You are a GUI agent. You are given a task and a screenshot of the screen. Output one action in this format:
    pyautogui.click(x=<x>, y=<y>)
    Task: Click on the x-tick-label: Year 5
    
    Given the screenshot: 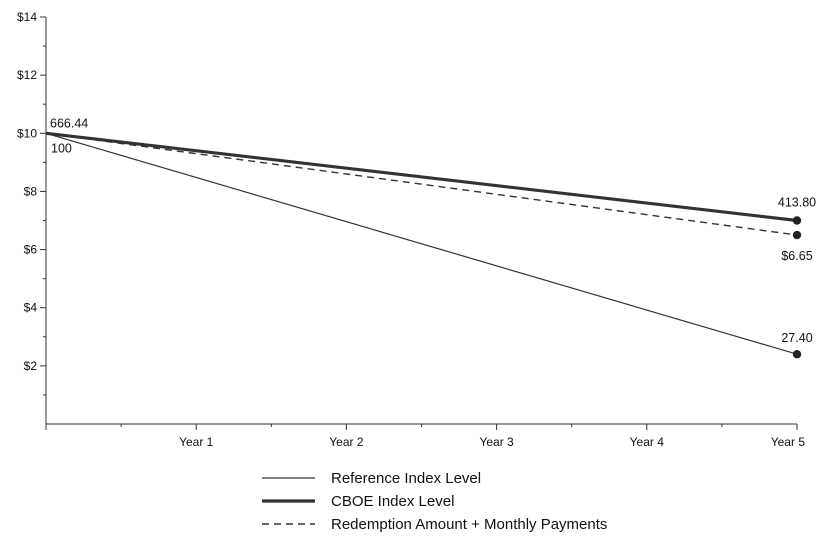 What is the action you would take?
    pyautogui.click(x=788, y=442)
    